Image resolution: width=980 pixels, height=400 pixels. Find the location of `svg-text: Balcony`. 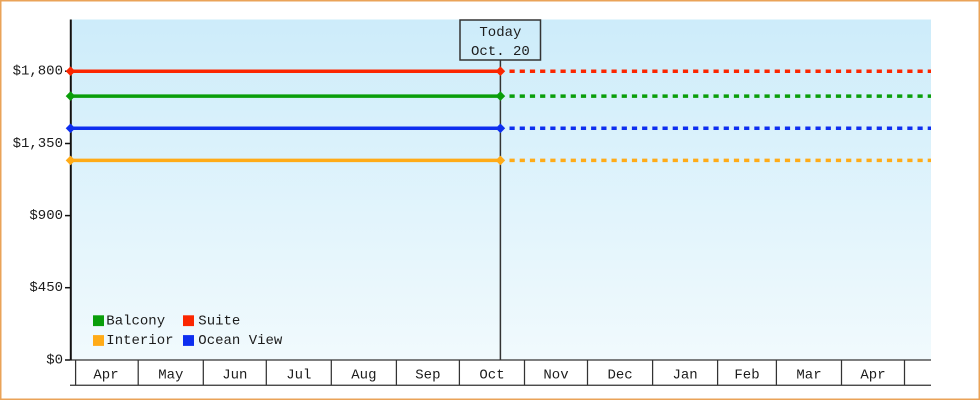

svg-text: Balcony is located at coordinates (135, 321).